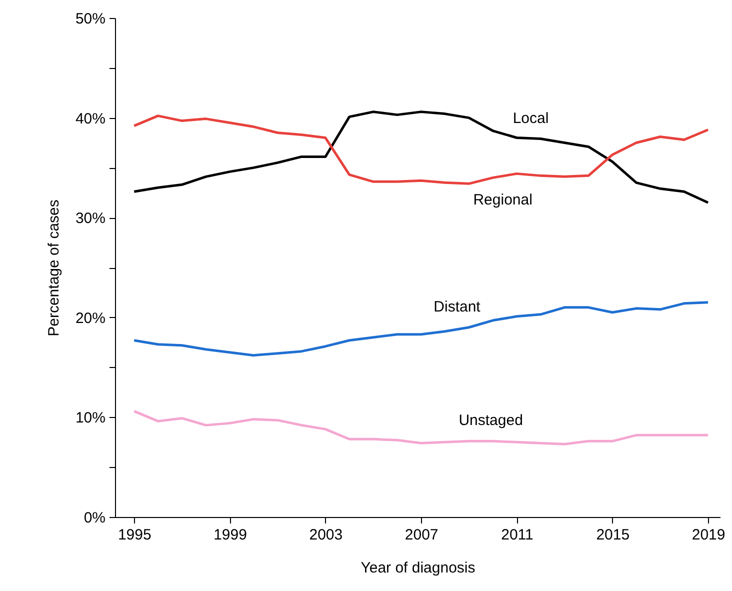  I want to click on series-label: Regional, so click(502, 200).